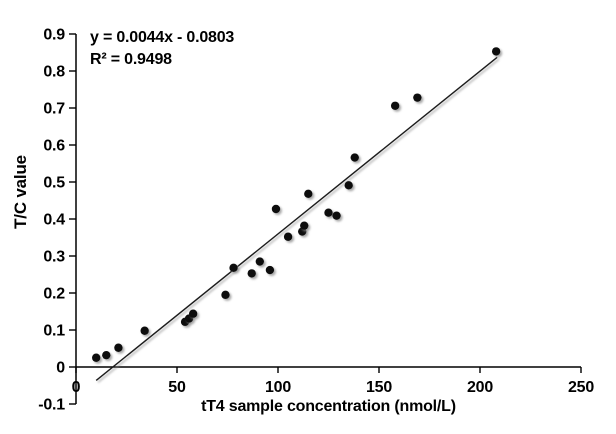 The height and width of the screenshot is (434, 616). What do you see at coordinates (54, 35) in the screenshot?
I see `y-tick-label: 0.9` at bounding box center [54, 35].